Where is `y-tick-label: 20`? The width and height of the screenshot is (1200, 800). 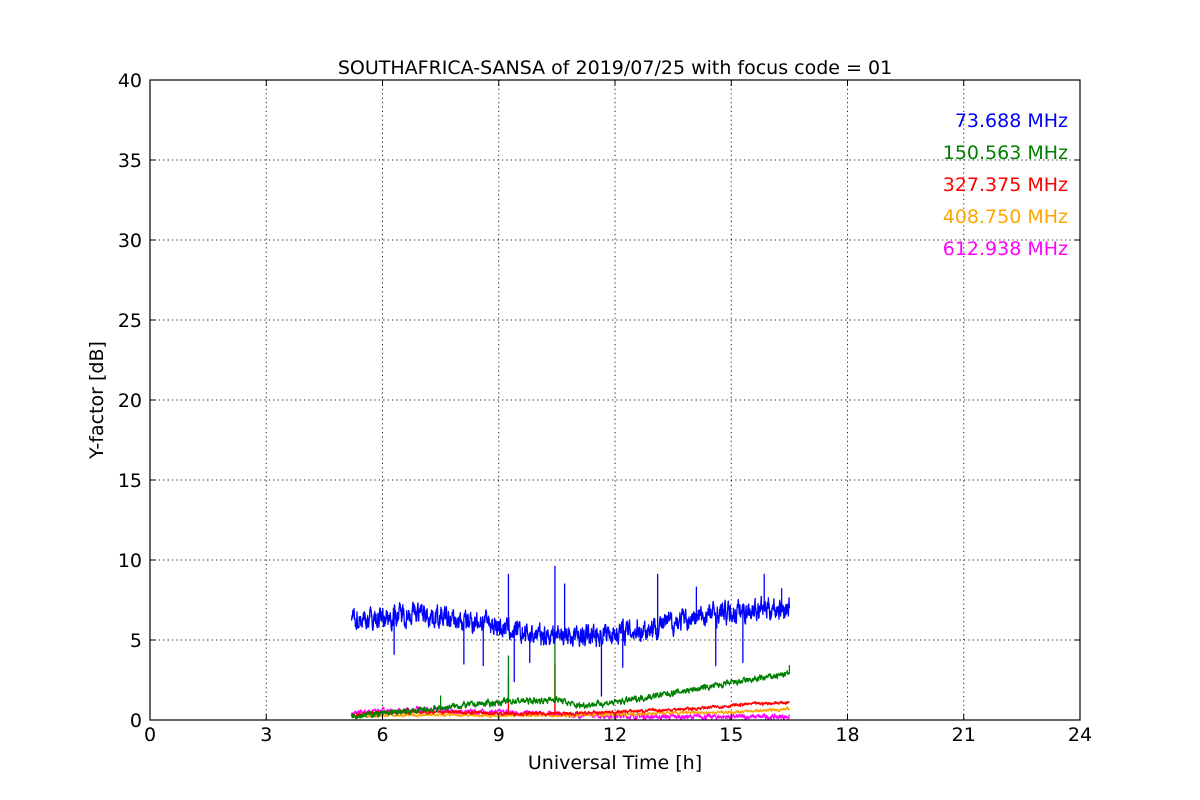 y-tick-label: 20 is located at coordinates (130, 401).